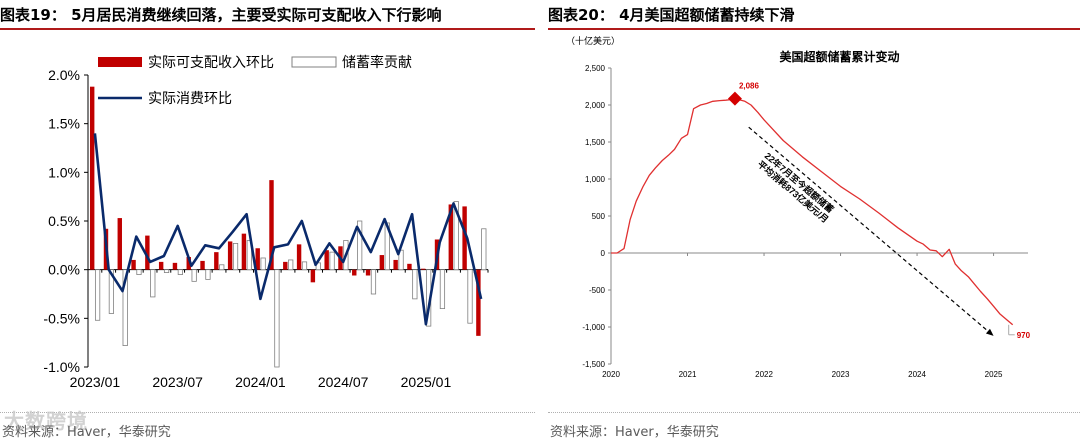  Describe the element at coordinates (1024, 335) in the screenshot. I see `end-label: 970` at that location.